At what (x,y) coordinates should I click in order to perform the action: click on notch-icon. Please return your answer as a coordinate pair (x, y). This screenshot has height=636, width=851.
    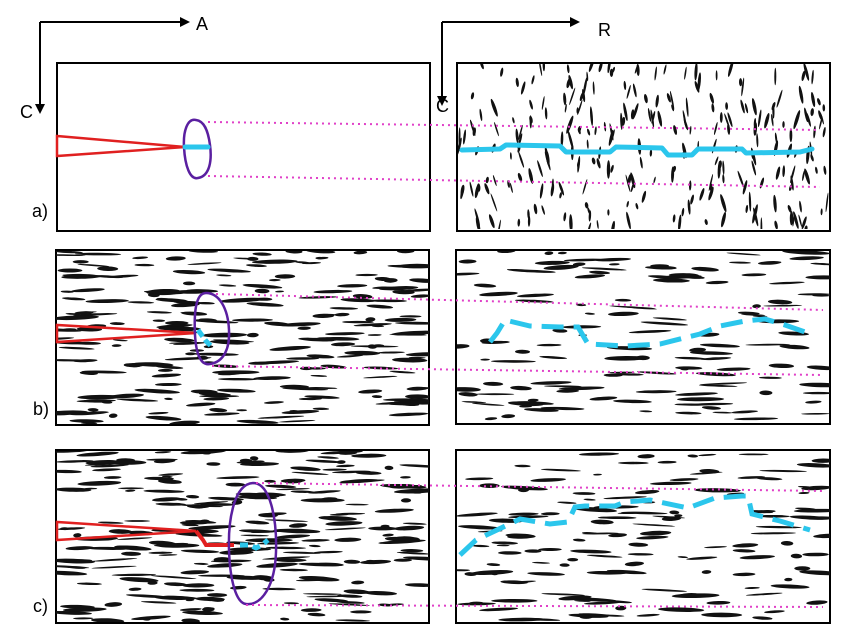
    Looking at the image, I should click on (126, 333).